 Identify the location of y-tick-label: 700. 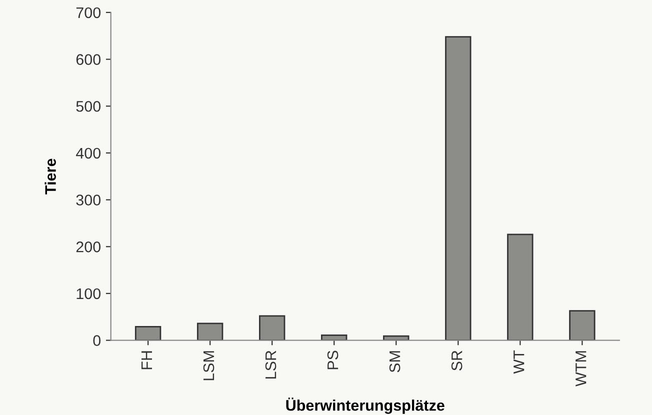
(88, 12).